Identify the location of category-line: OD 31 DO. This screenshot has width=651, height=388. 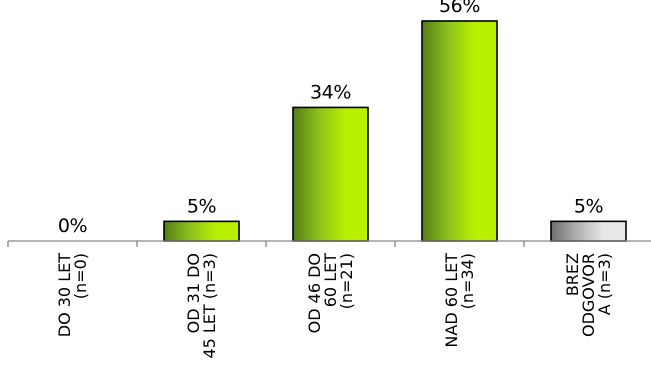
(193, 293).